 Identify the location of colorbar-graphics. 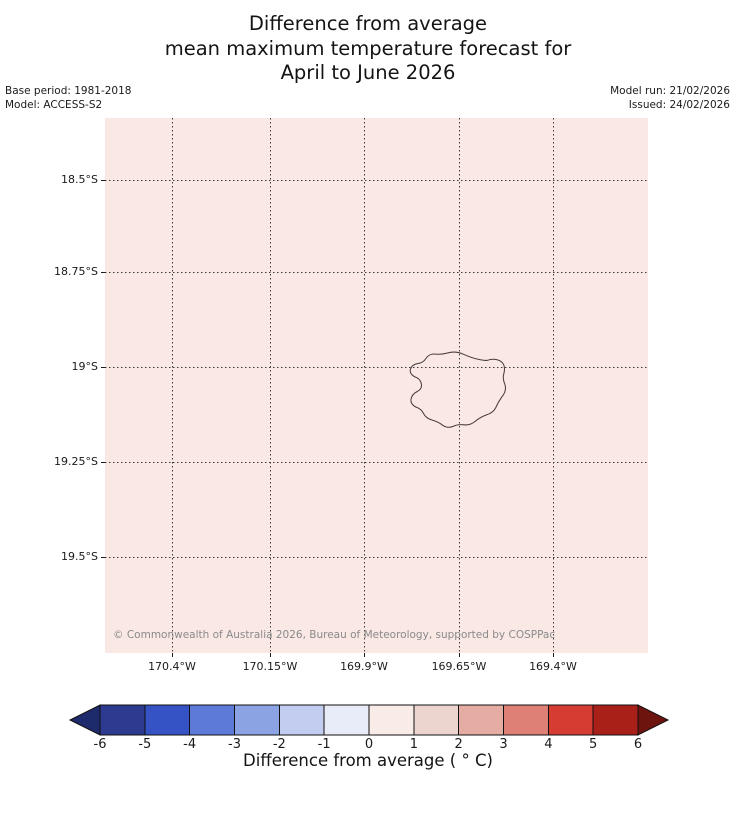
(369, 720).